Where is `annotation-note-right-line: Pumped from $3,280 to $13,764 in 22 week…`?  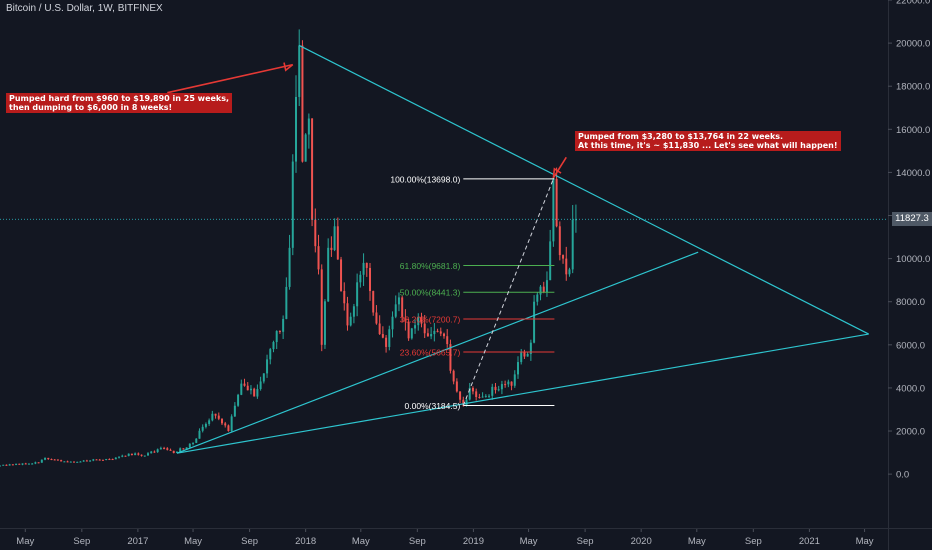 annotation-note-right-line: Pumped from $3,280 to $13,764 in 22 week… is located at coordinates (681, 136).